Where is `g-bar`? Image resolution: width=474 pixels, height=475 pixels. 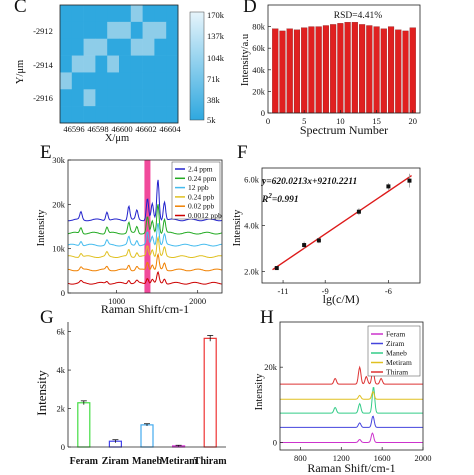
g-bar is located at coordinates (210, 392).